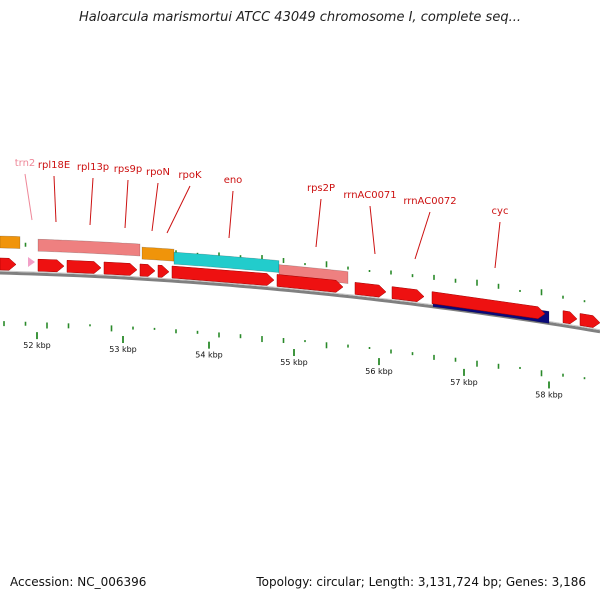 The height and width of the screenshot is (600, 600). I want to click on feature-rrna-segment, so click(89, 247).